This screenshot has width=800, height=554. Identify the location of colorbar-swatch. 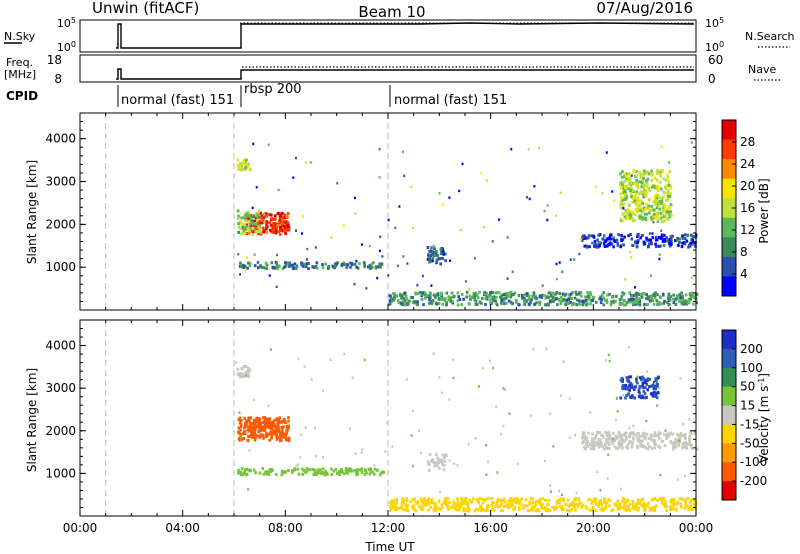
(729, 130).